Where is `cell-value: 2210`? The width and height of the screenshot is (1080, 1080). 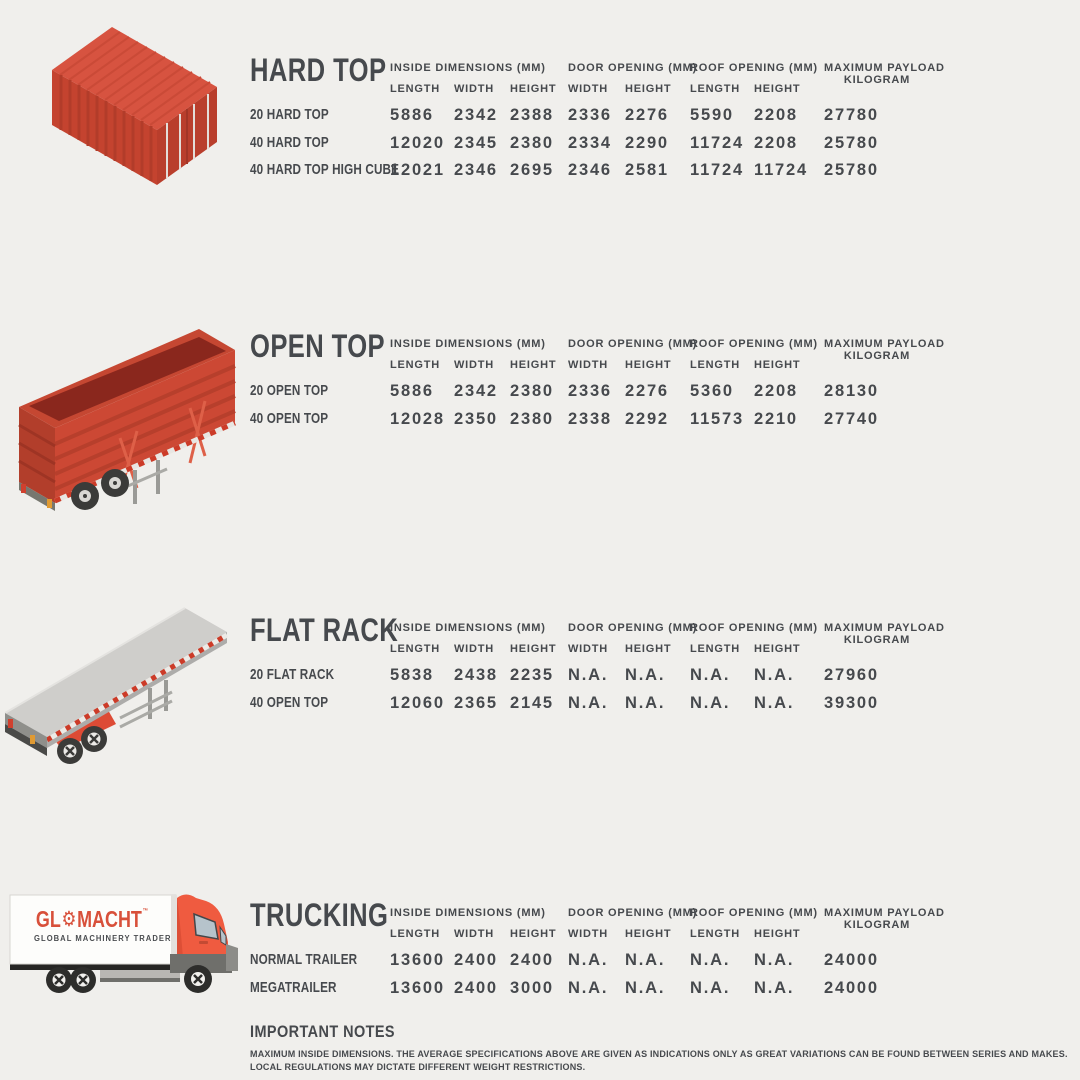
cell-value: 2210 is located at coordinates (776, 418).